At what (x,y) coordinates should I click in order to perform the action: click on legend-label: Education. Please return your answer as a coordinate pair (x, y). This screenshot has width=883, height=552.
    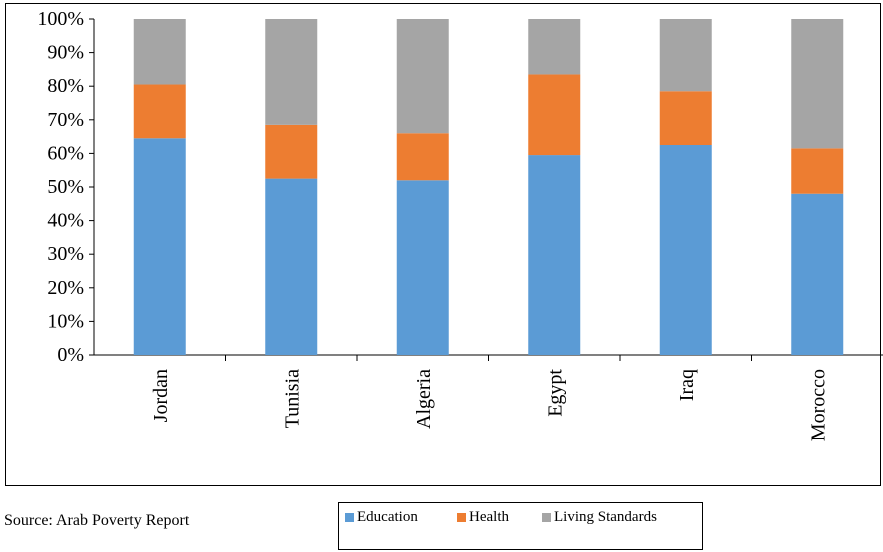
    Looking at the image, I should click on (387, 517).